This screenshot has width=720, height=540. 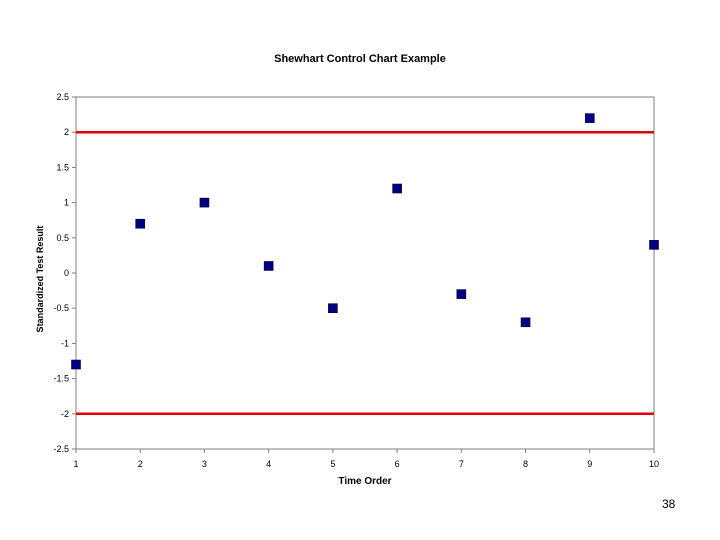 I want to click on x-tick-label: 7, so click(x=461, y=464).